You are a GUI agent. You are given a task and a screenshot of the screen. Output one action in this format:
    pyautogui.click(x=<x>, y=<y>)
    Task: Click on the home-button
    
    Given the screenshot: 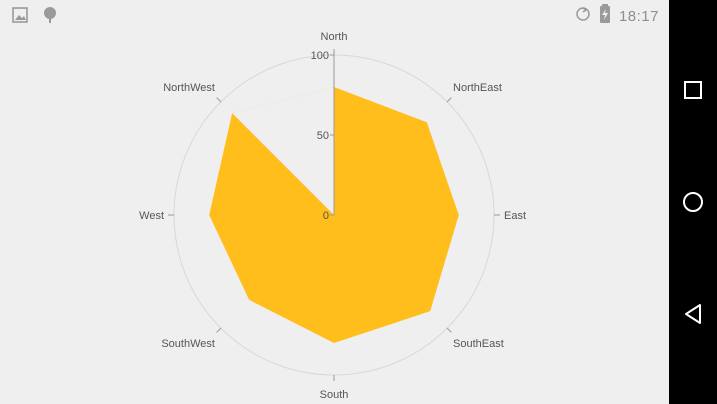 What is the action you would take?
    pyautogui.click(x=693, y=202)
    